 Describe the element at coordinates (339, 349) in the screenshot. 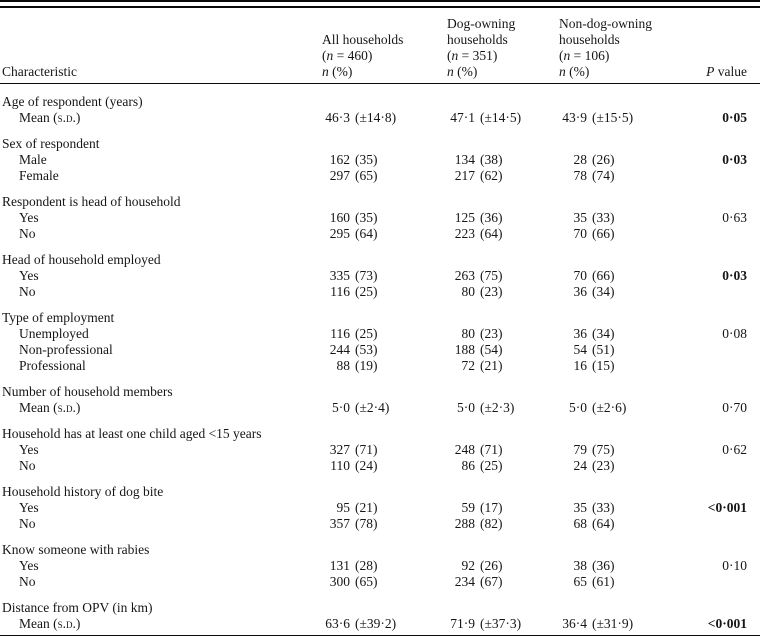

I see `count-value: 244` at that location.